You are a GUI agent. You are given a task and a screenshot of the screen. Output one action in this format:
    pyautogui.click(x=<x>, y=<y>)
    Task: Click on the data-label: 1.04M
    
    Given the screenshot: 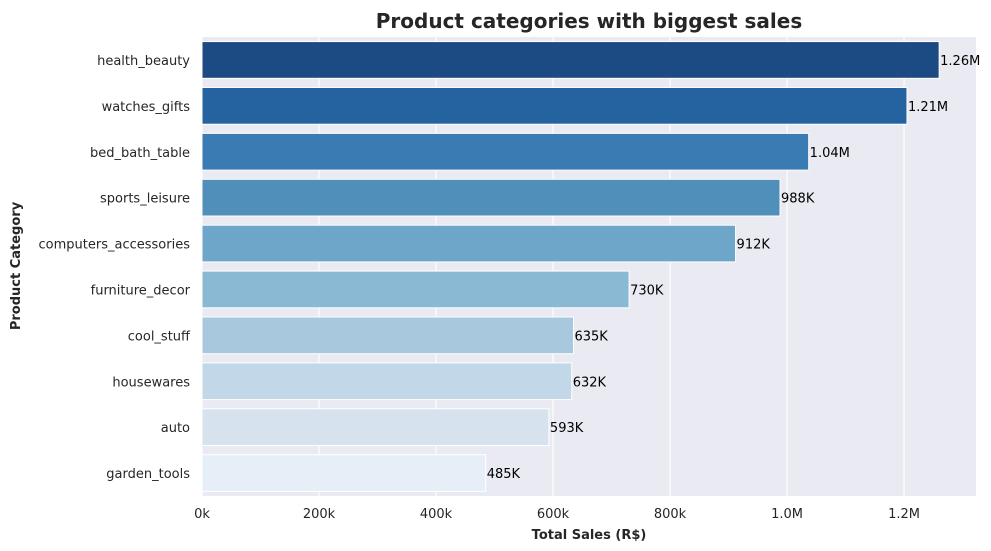 What is the action you would take?
    pyautogui.click(x=830, y=153)
    